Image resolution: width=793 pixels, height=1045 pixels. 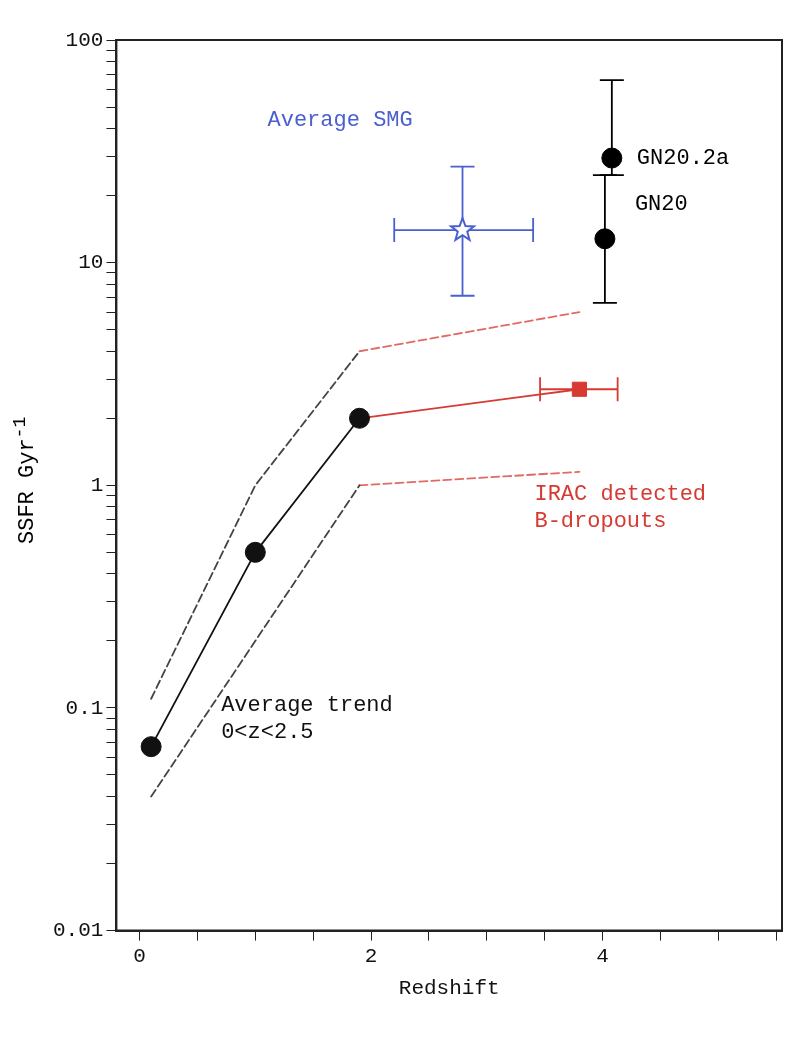 What do you see at coordinates (84, 708) in the screenshot?
I see `y-tick-label: 0.1` at bounding box center [84, 708].